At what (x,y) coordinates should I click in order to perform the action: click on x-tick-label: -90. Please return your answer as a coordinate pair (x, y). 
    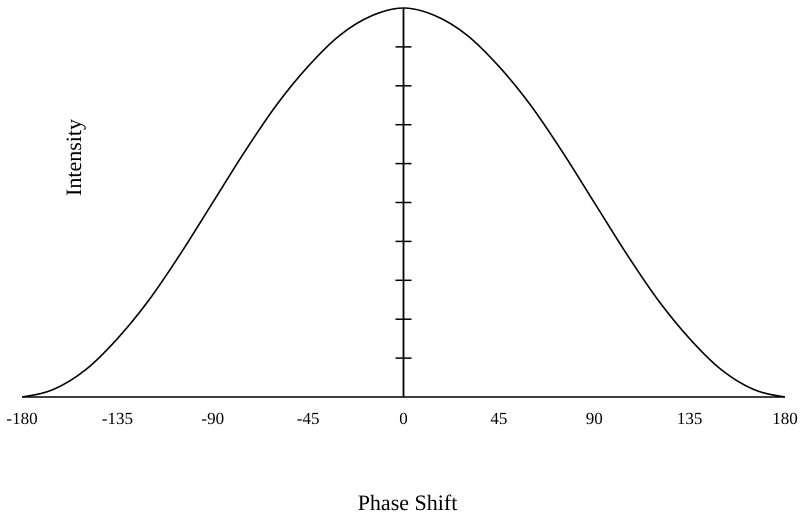
    Looking at the image, I should click on (212, 418).